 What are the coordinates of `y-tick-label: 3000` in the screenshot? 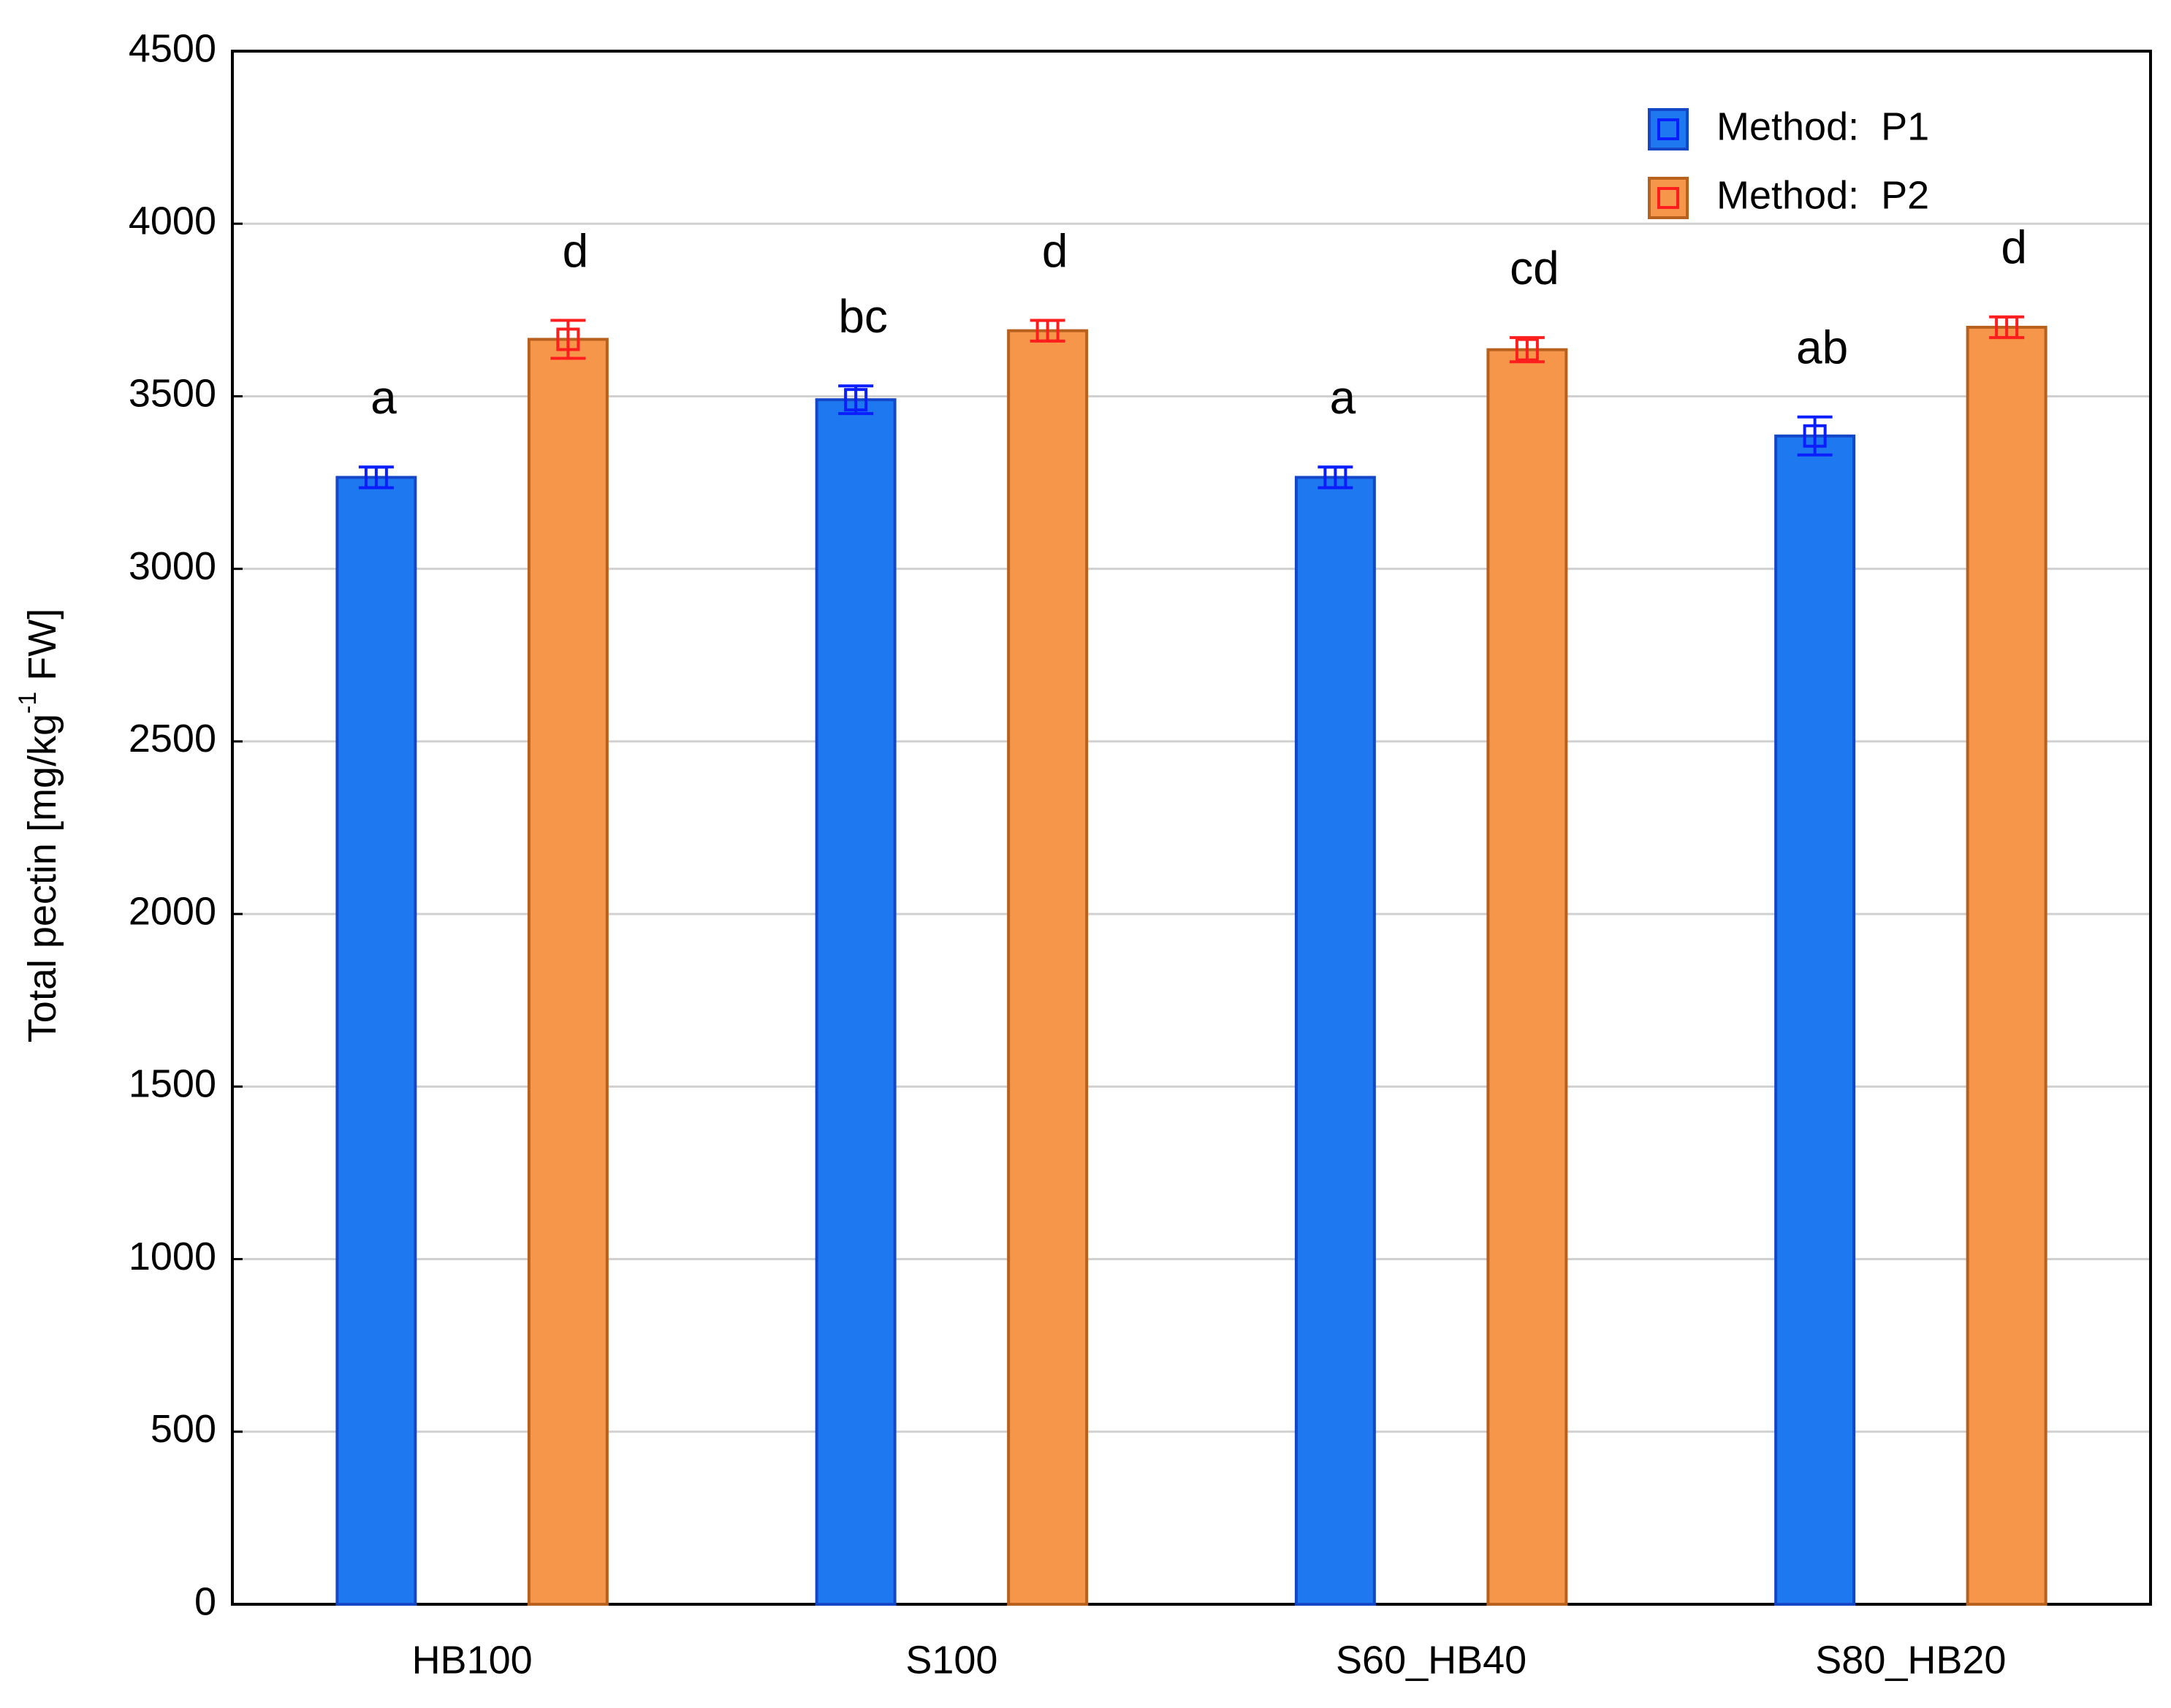 It's located at (172, 566).